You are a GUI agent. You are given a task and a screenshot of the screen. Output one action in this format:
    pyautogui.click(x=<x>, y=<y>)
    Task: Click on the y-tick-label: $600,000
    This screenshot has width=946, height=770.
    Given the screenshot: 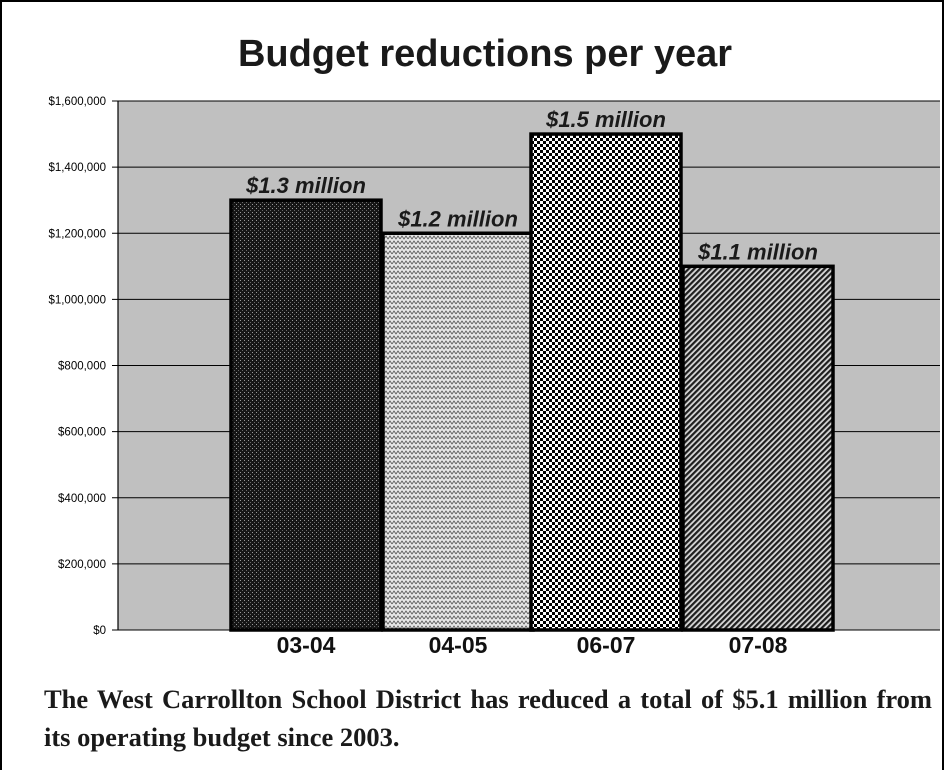 What is the action you would take?
    pyautogui.click(x=82, y=433)
    